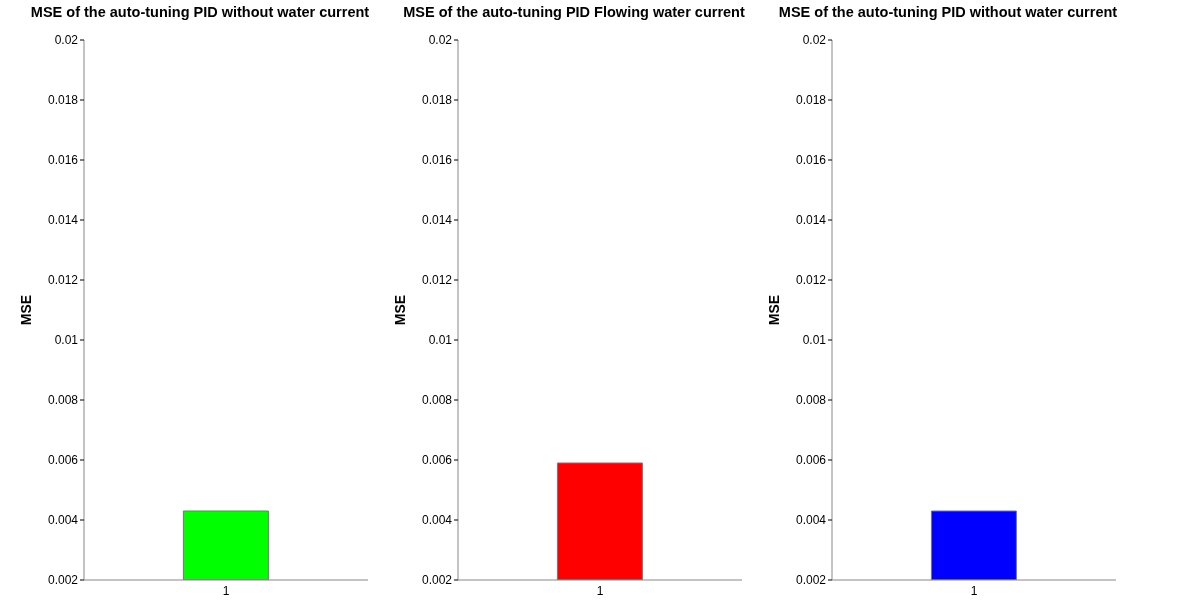 Image resolution: width=1180 pixels, height=603 pixels. I want to click on chart-title: MSE of the auto-tuning PID Flowing water current, so click(574, 12).